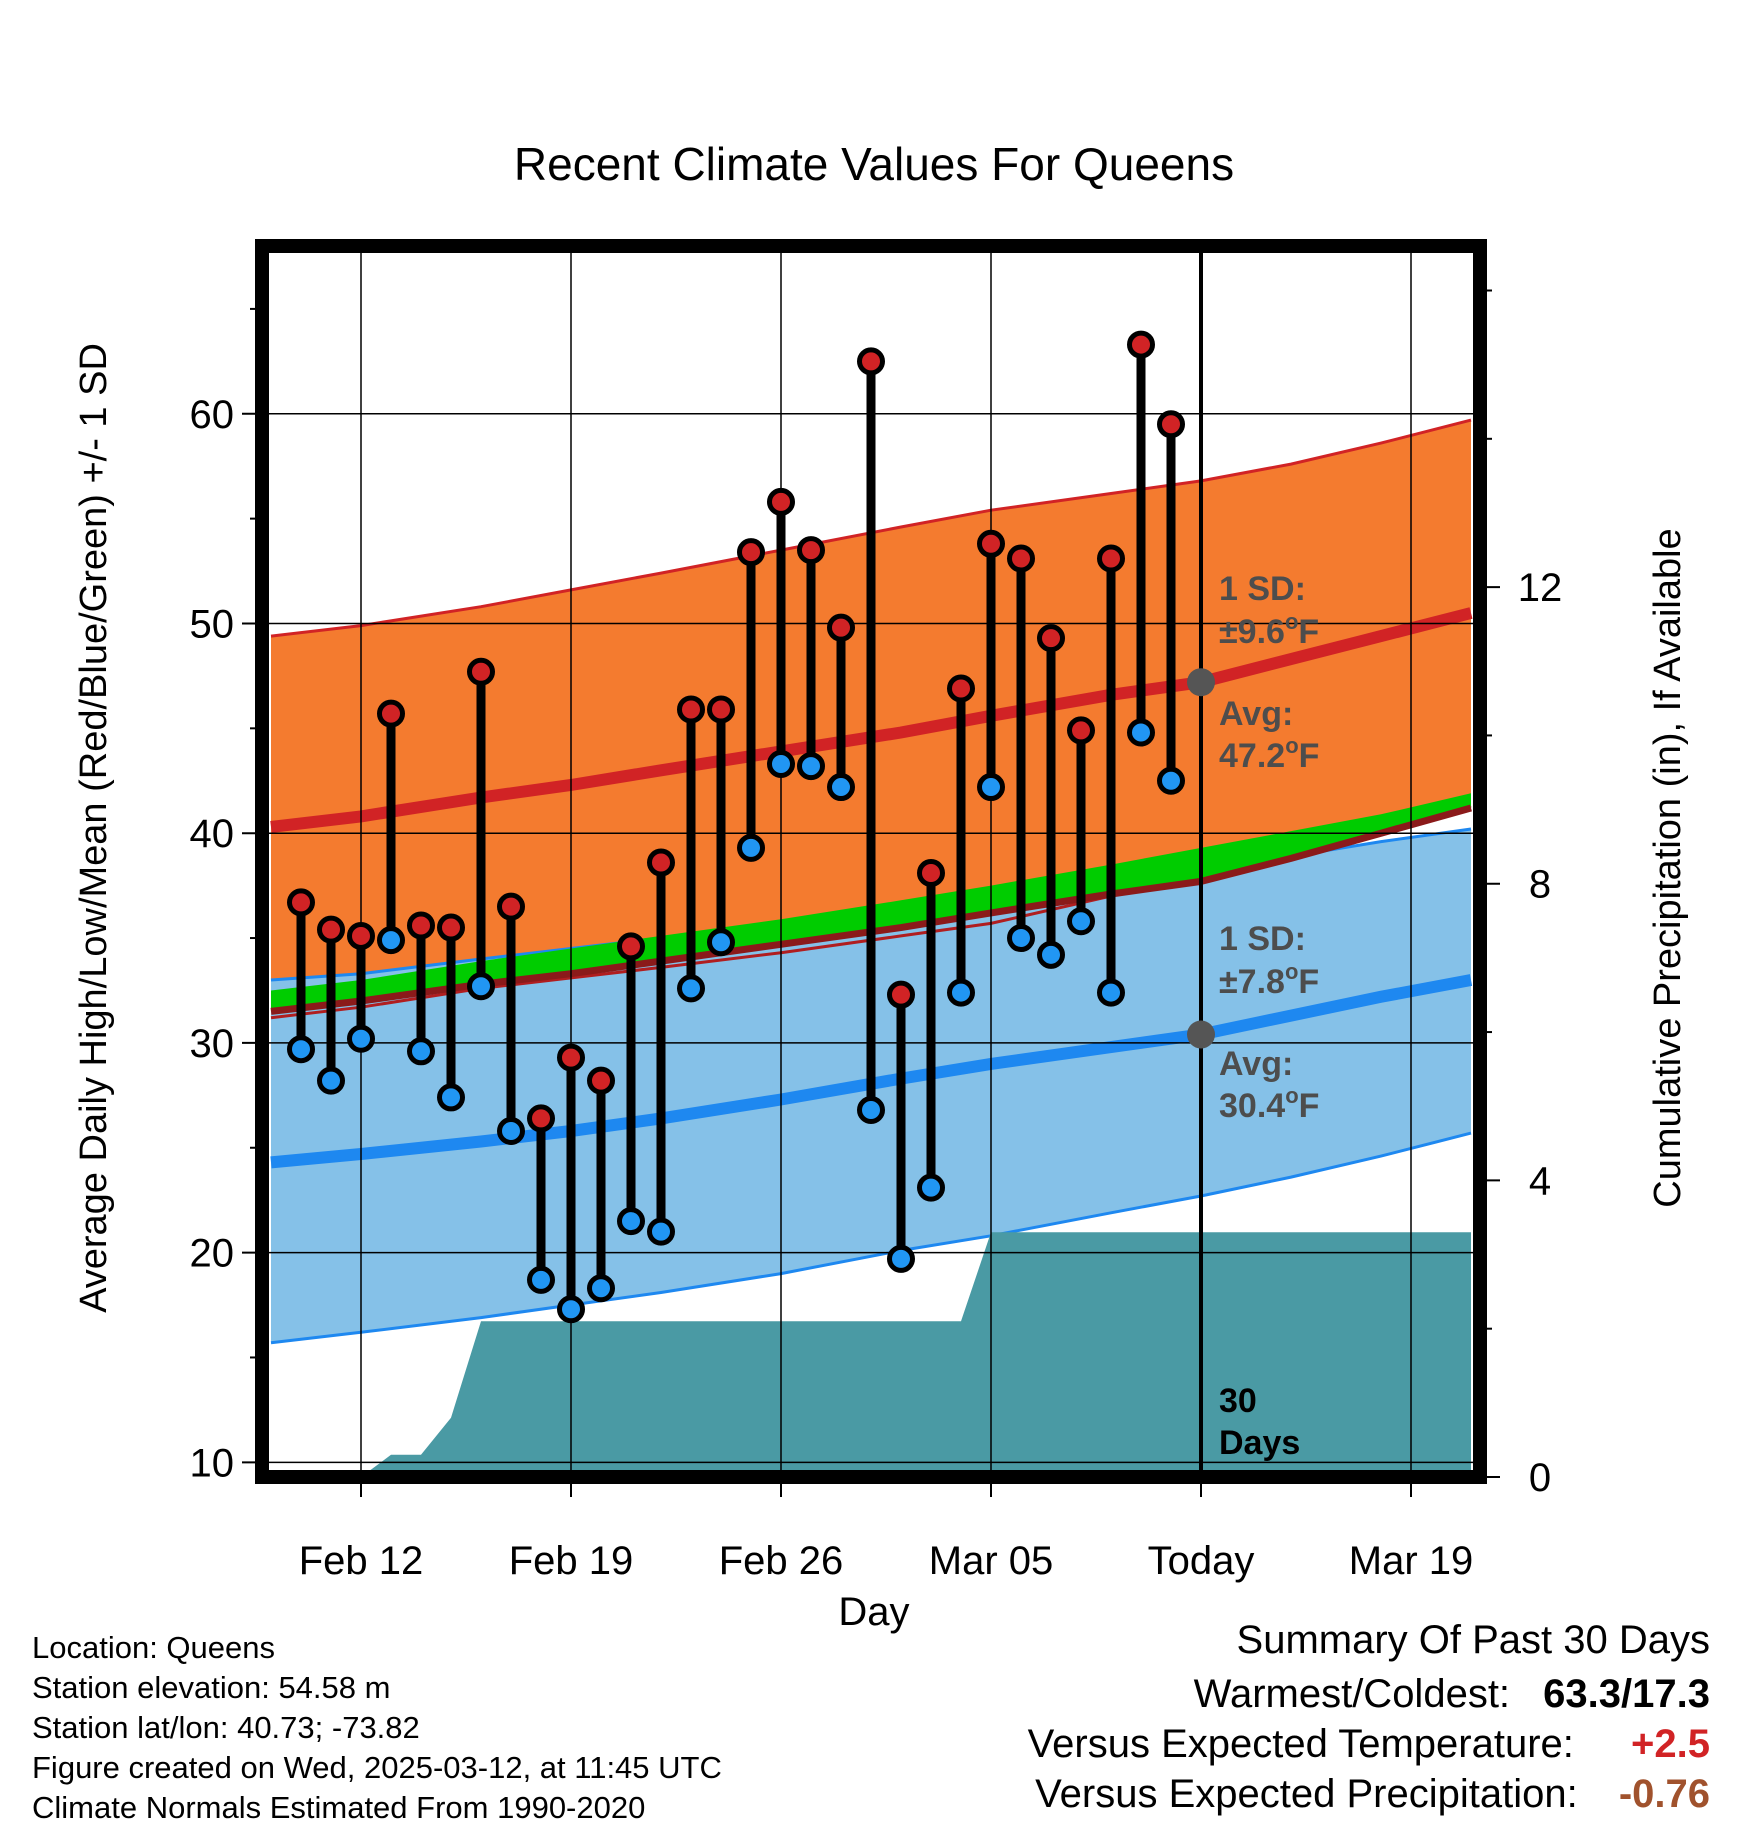 The height and width of the screenshot is (1828, 1748). I want to click on info-location: Location: Queens, so click(154, 1647).